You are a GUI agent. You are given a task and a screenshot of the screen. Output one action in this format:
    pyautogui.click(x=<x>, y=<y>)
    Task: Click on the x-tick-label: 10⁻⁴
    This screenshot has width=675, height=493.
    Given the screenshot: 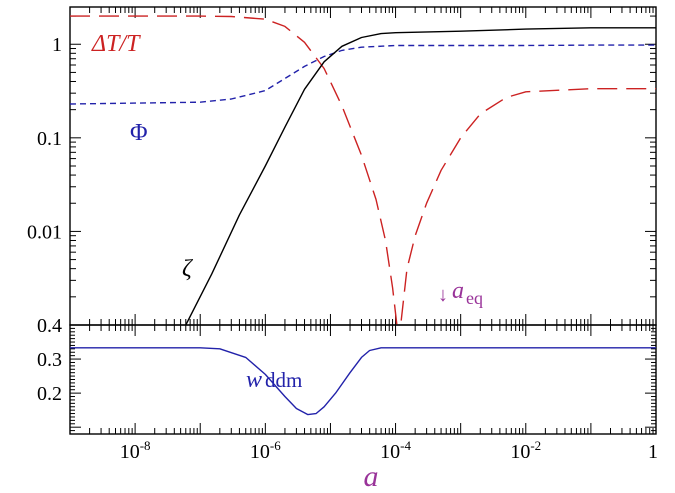 What is the action you would take?
    pyautogui.click(x=395, y=450)
    